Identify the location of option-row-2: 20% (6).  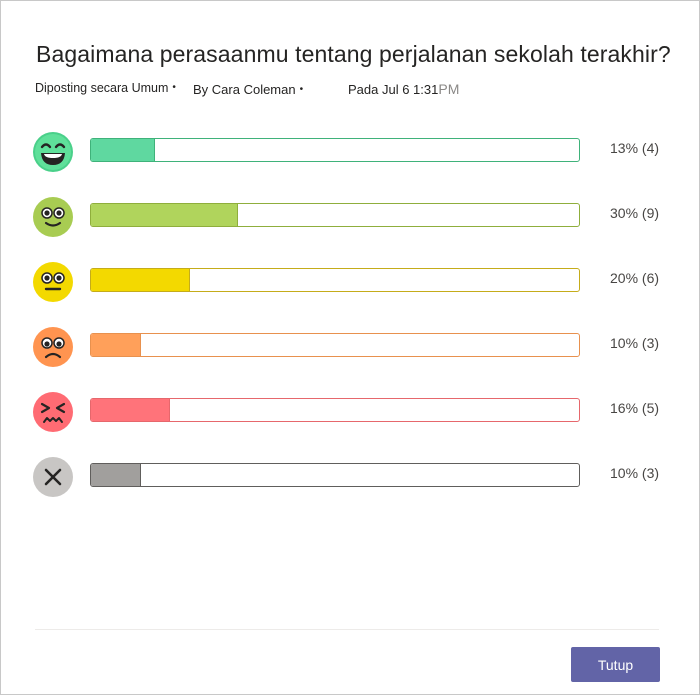
(350, 287).